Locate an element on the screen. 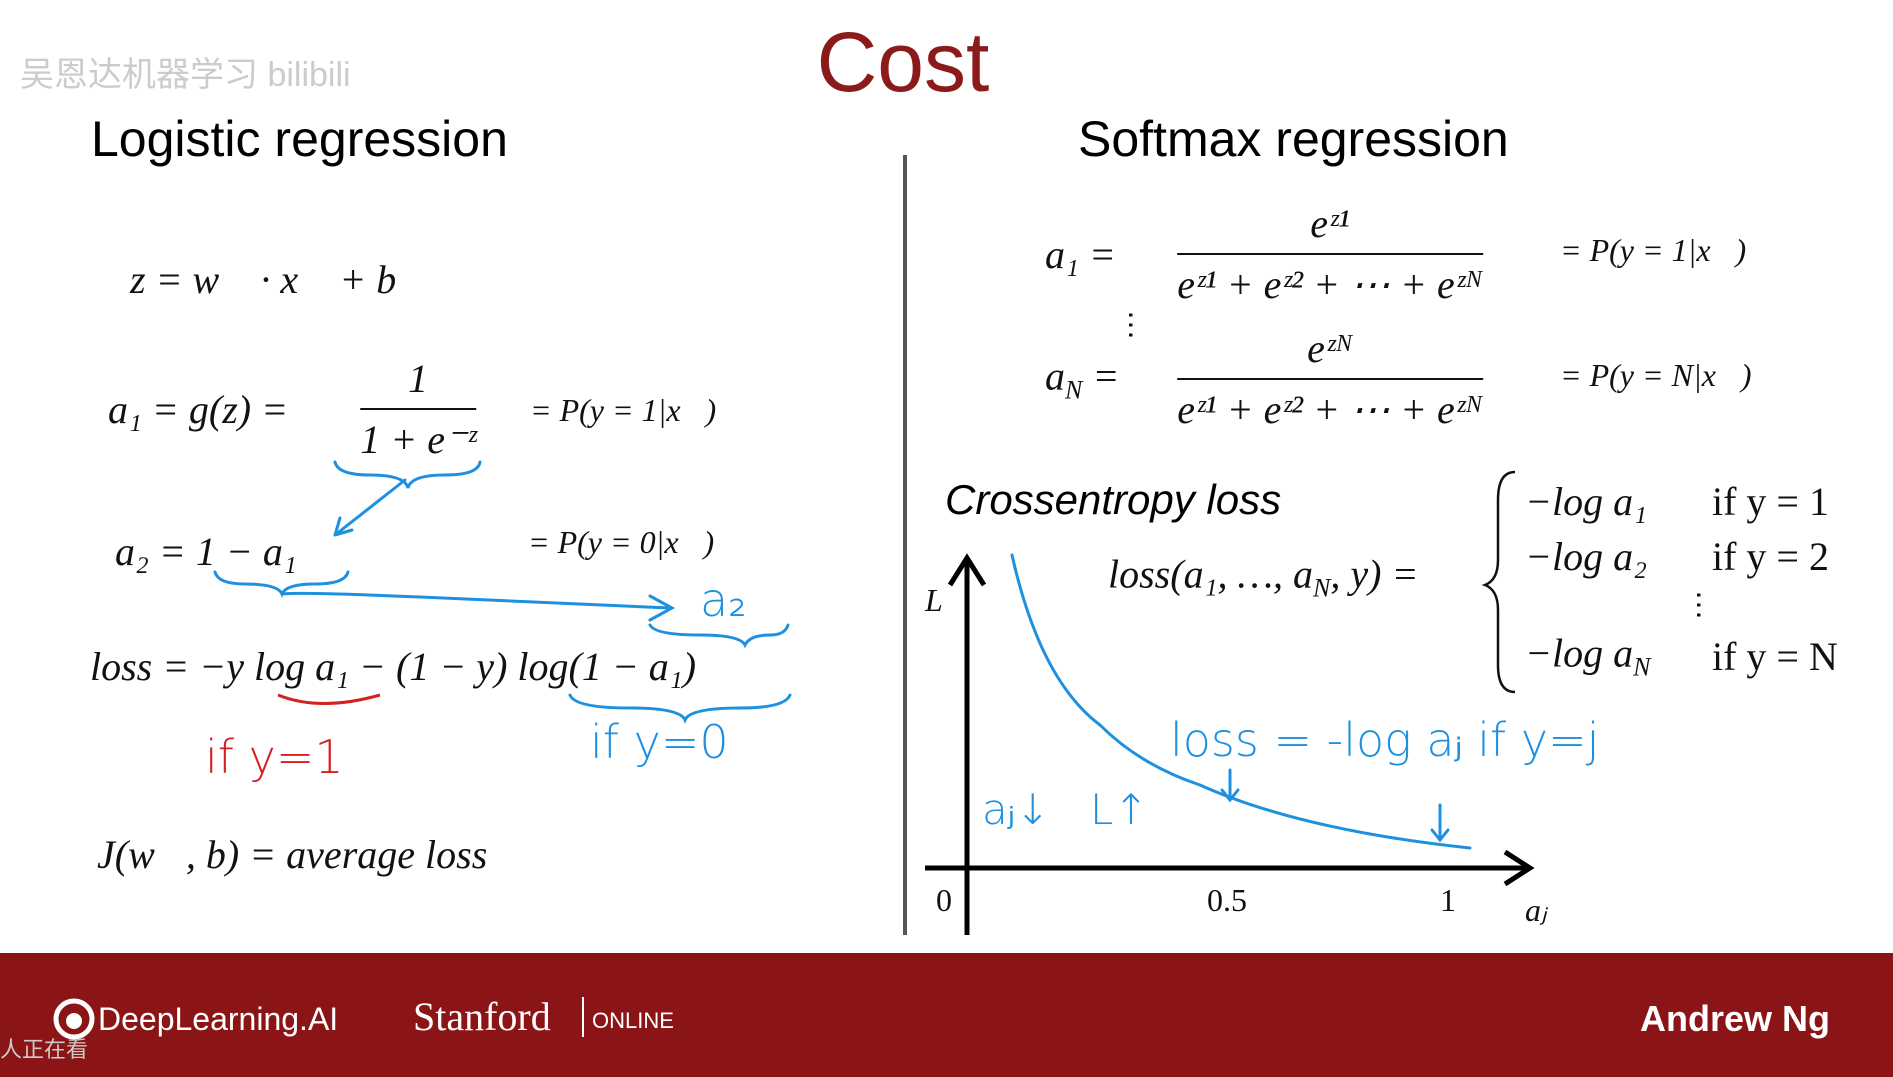 This screenshot has height=1077, width=1893. heading: Logistic regression is located at coordinates (299, 139).